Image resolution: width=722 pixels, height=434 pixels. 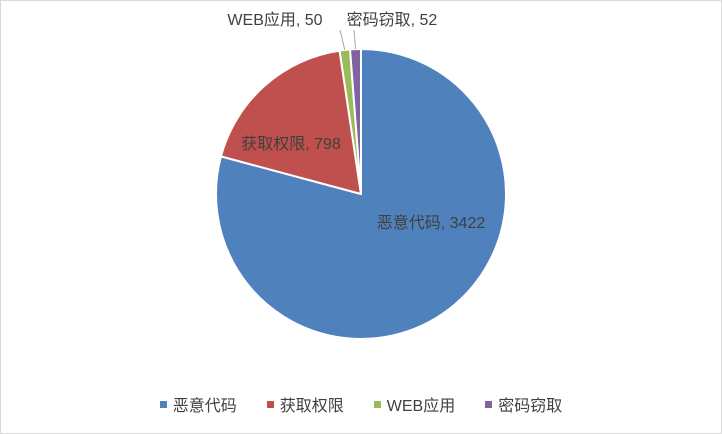 I want to click on legend-marker-password-theft, so click(x=489, y=404).